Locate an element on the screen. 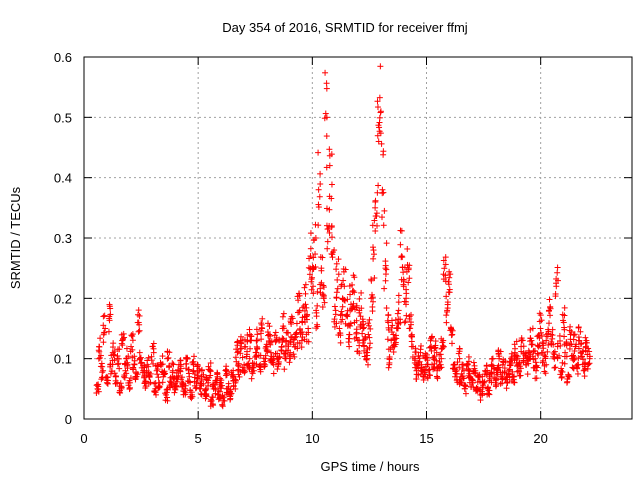 The height and width of the screenshot is (480, 640). x-tick-label: 0 is located at coordinates (83, 438).